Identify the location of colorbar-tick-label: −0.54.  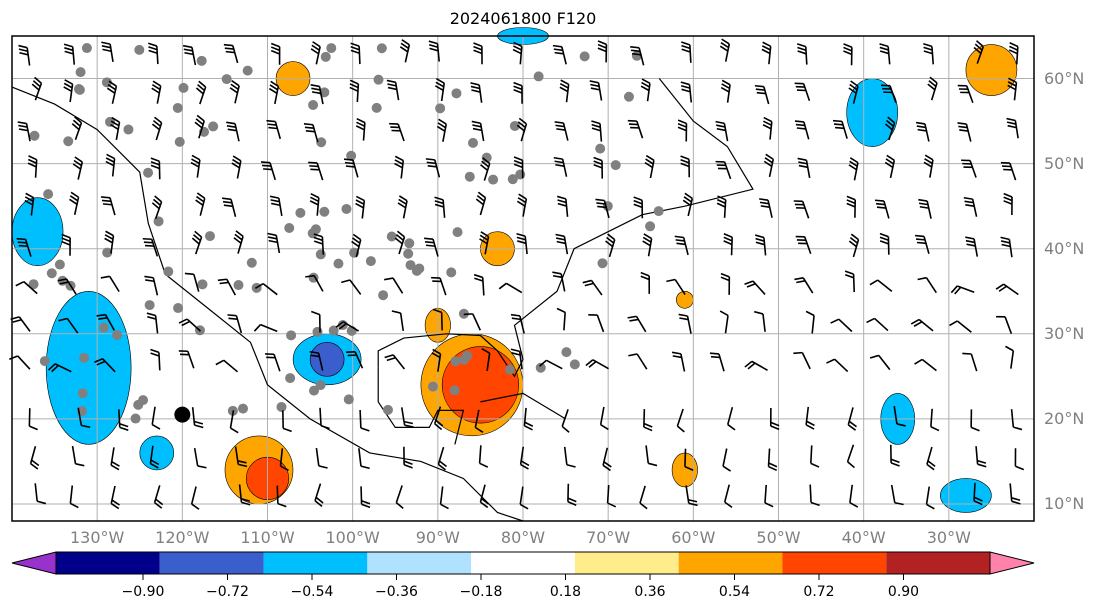
(312, 592).